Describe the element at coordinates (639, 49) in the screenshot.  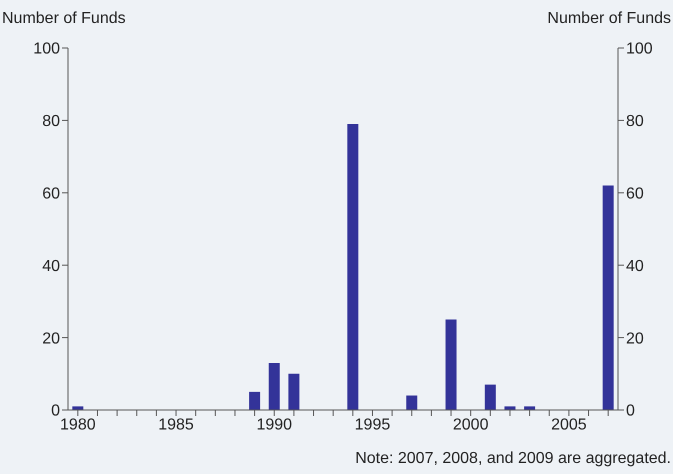
I see `y2-tick-label: 100` at that location.